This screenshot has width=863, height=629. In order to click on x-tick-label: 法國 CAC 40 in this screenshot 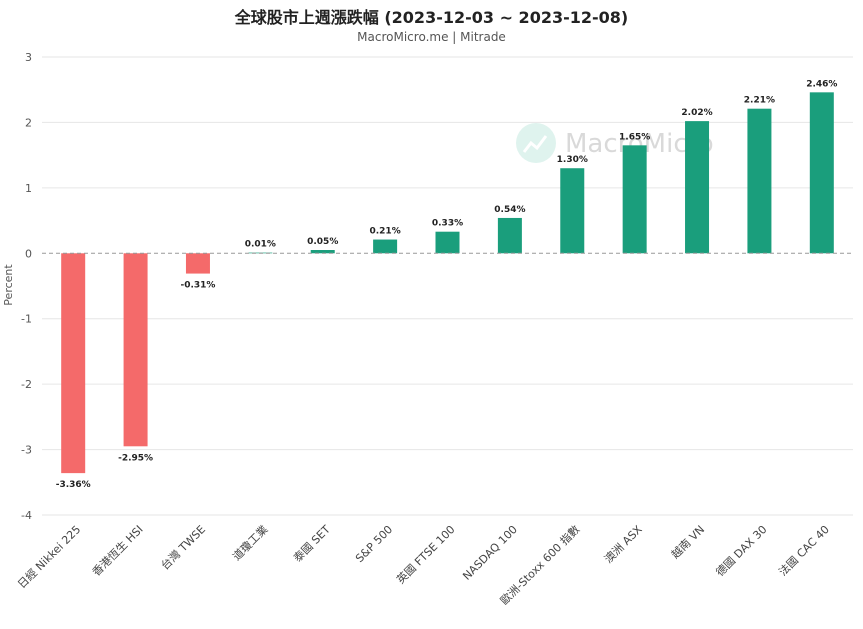, I will do `click(804, 550)`.